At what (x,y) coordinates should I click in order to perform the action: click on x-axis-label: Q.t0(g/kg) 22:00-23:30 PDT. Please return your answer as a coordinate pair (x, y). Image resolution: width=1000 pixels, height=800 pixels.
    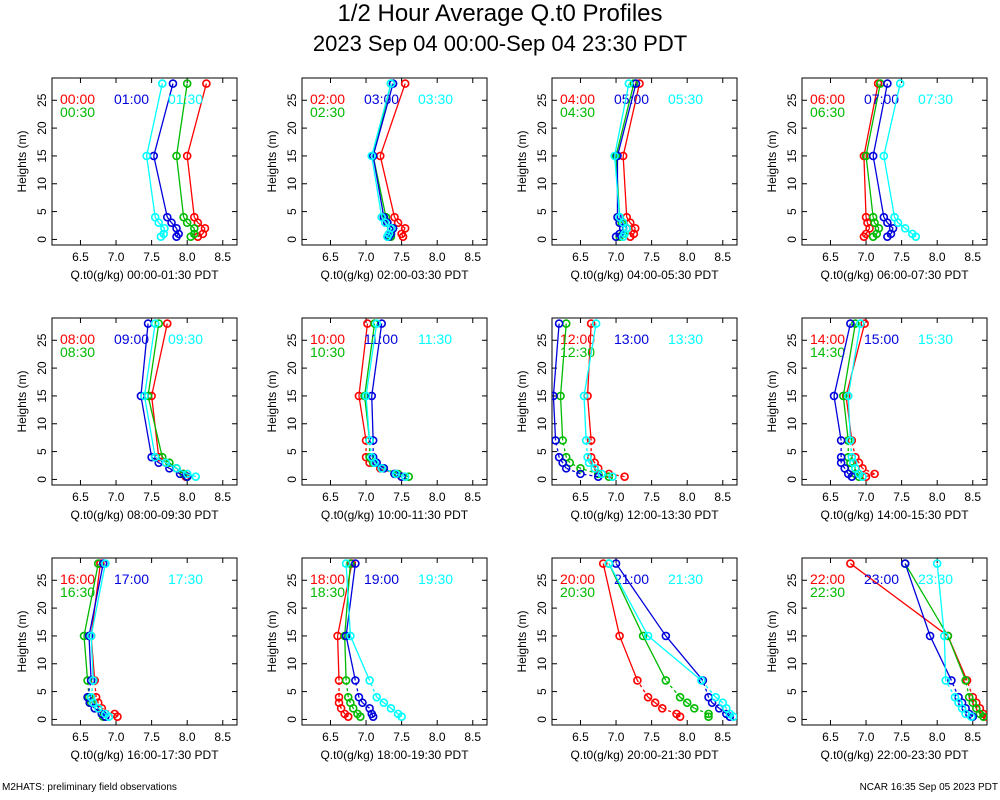
    Looking at the image, I should click on (894, 755).